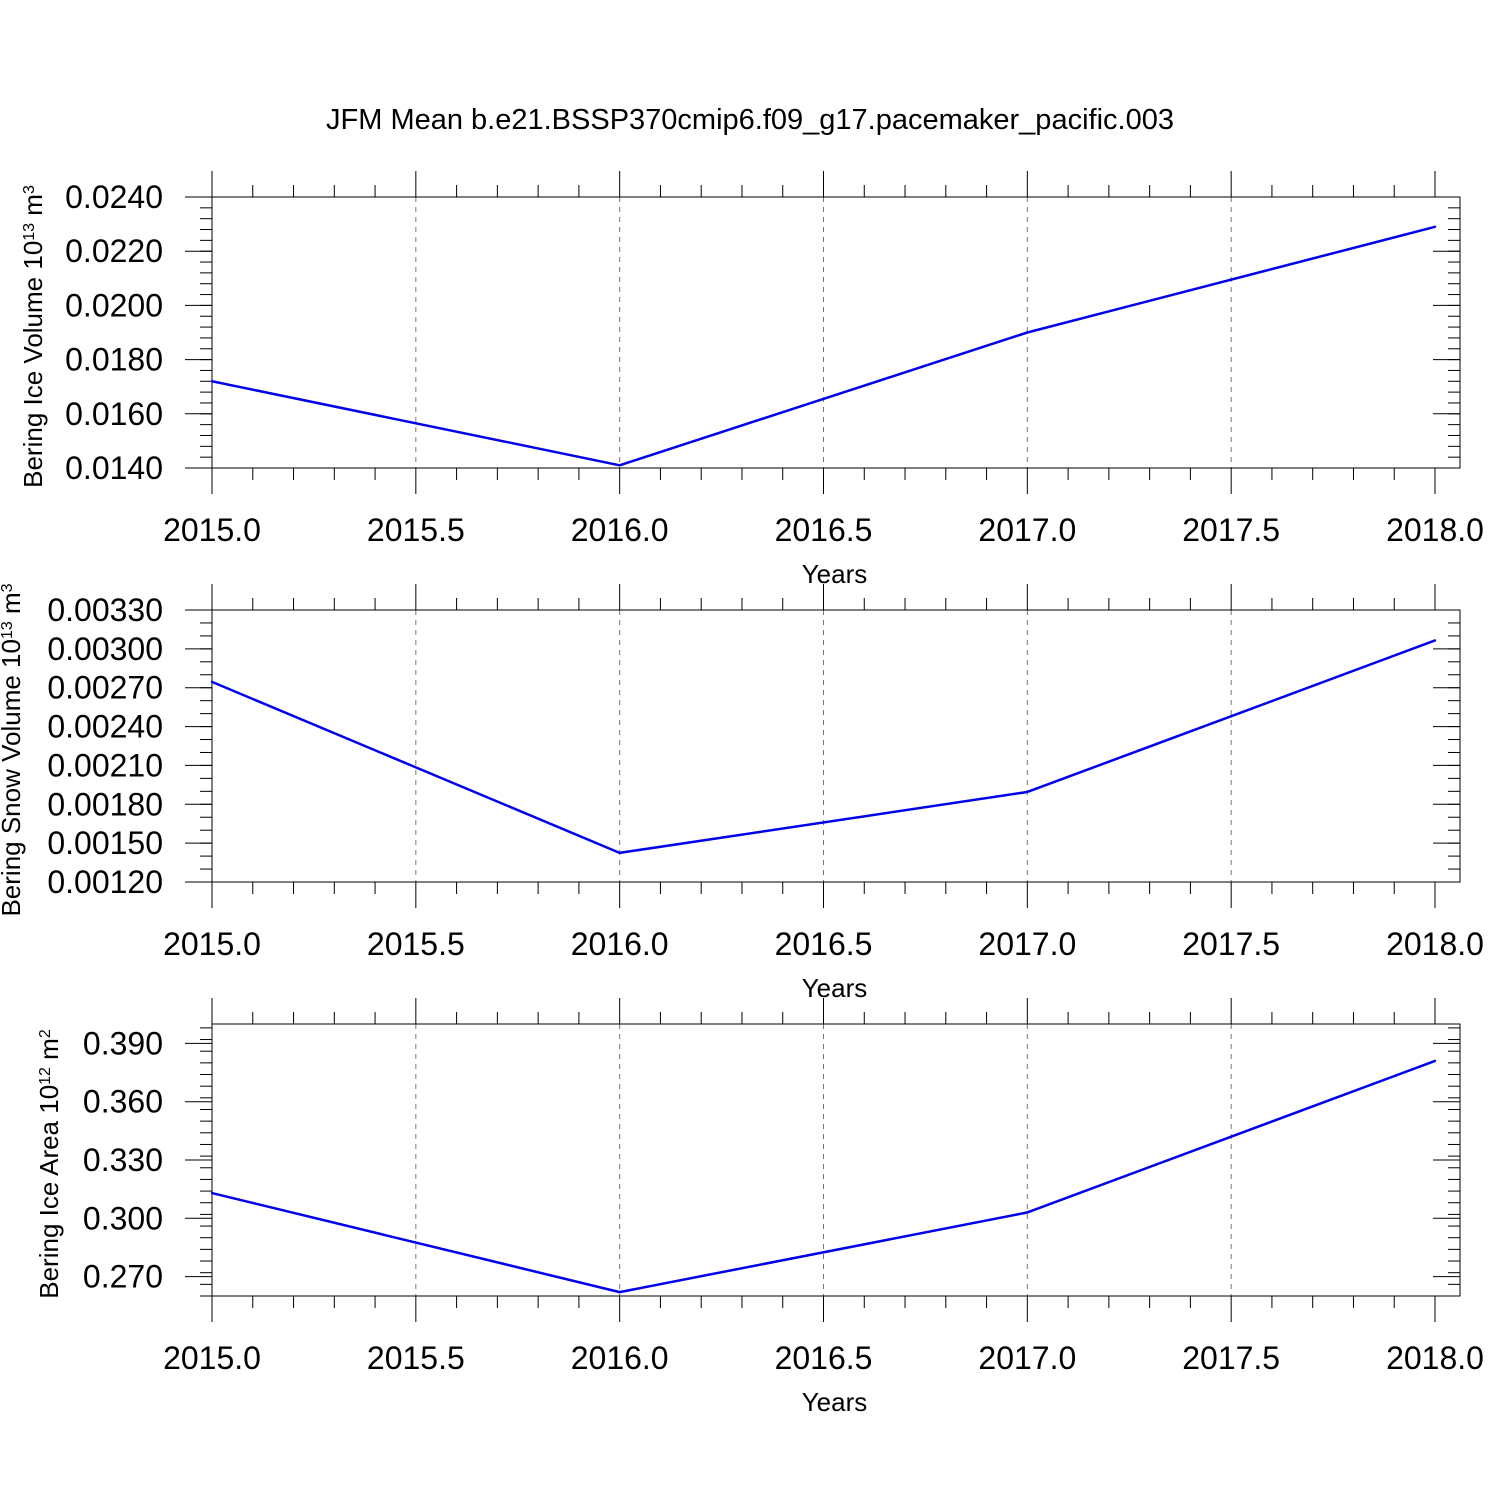 Image resolution: width=1500 pixels, height=1500 pixels. I want to click on y-tick-label: 0.360, so click(123, 1102).